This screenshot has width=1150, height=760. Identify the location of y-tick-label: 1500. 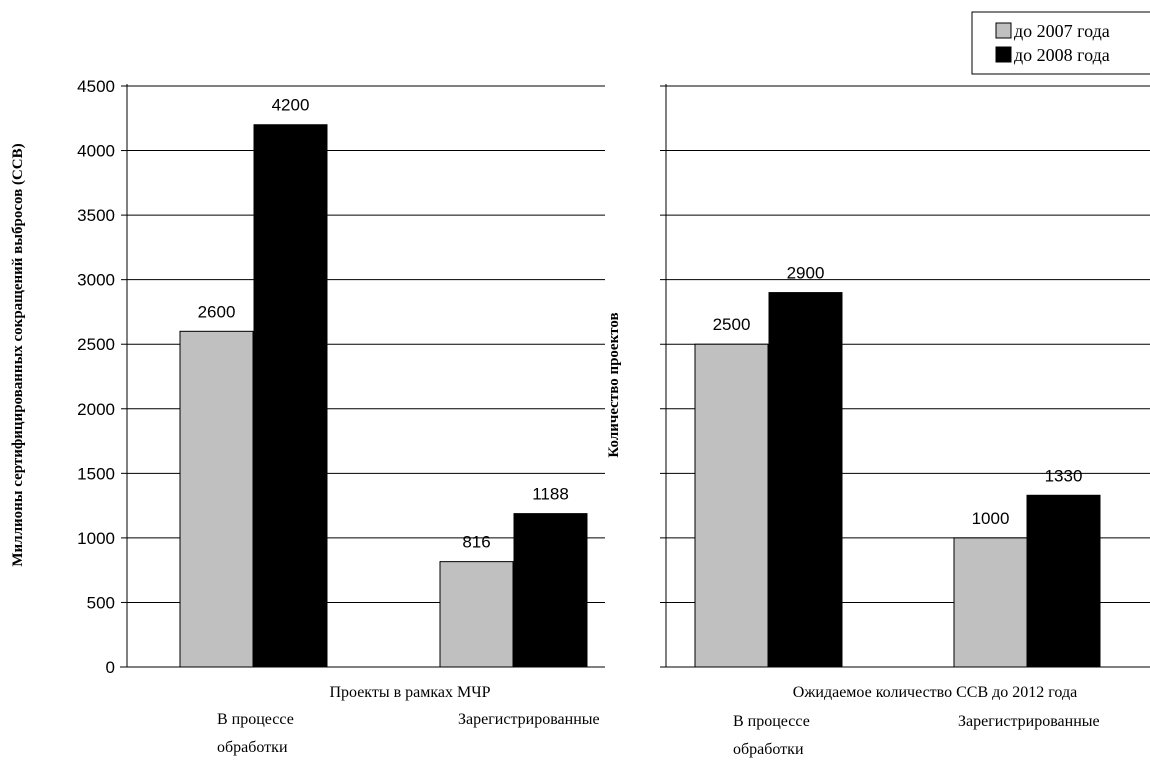
(96, 473).